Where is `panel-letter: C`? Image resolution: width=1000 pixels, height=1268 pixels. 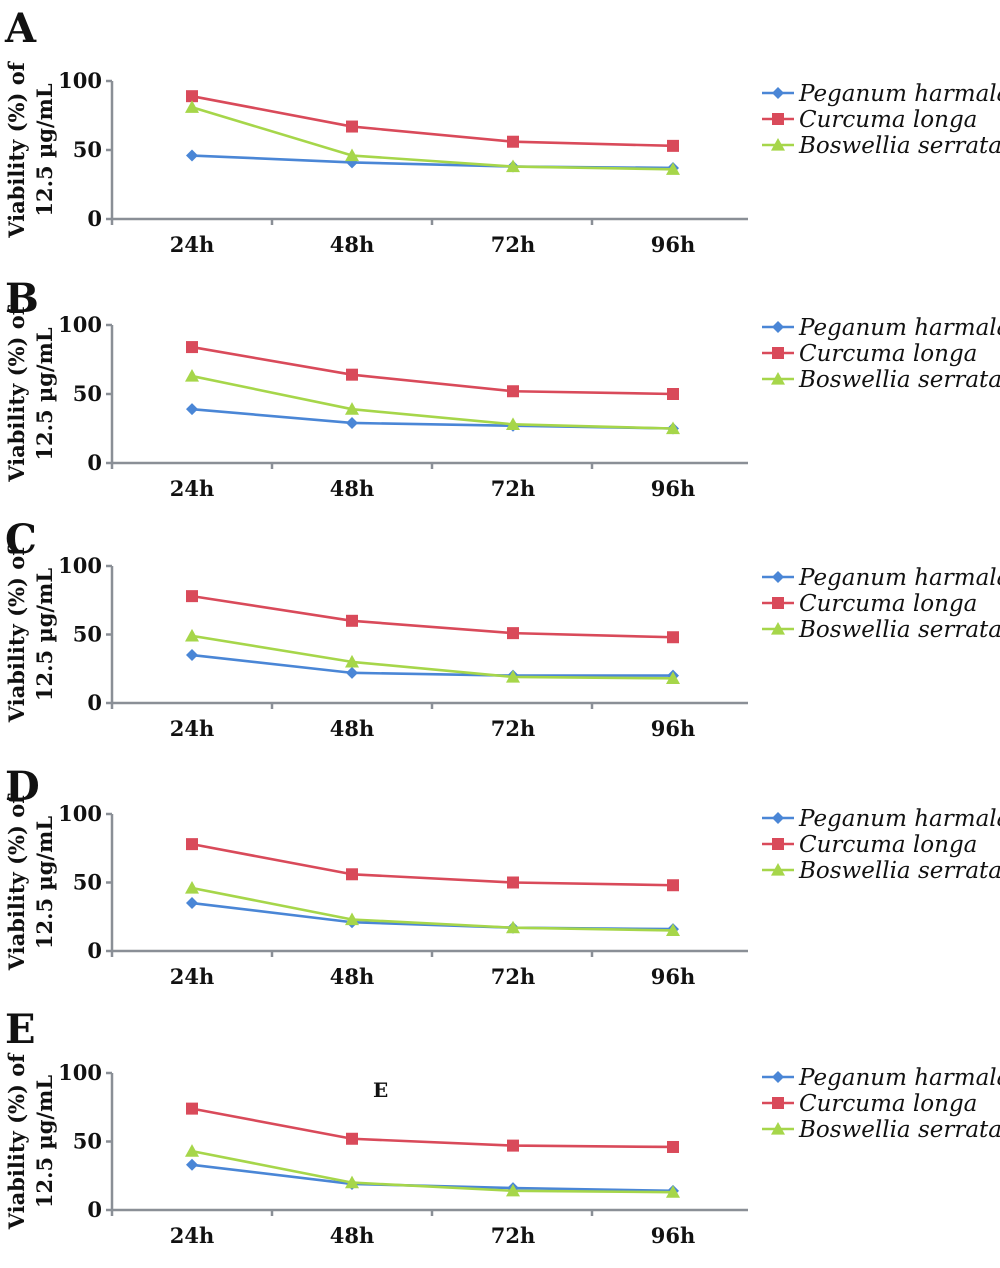 panel-letter: C is located at coordinates (21, 539).